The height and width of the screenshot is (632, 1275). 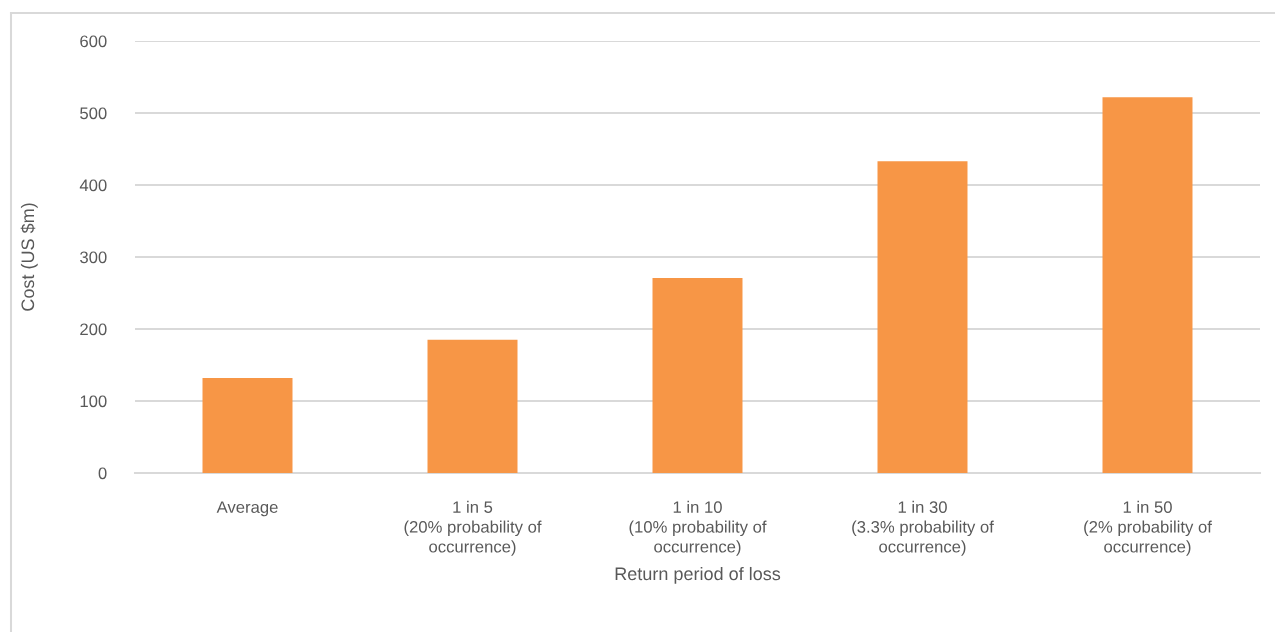 I want to click on y-tick-label: 500, so click(x=93, y=113).